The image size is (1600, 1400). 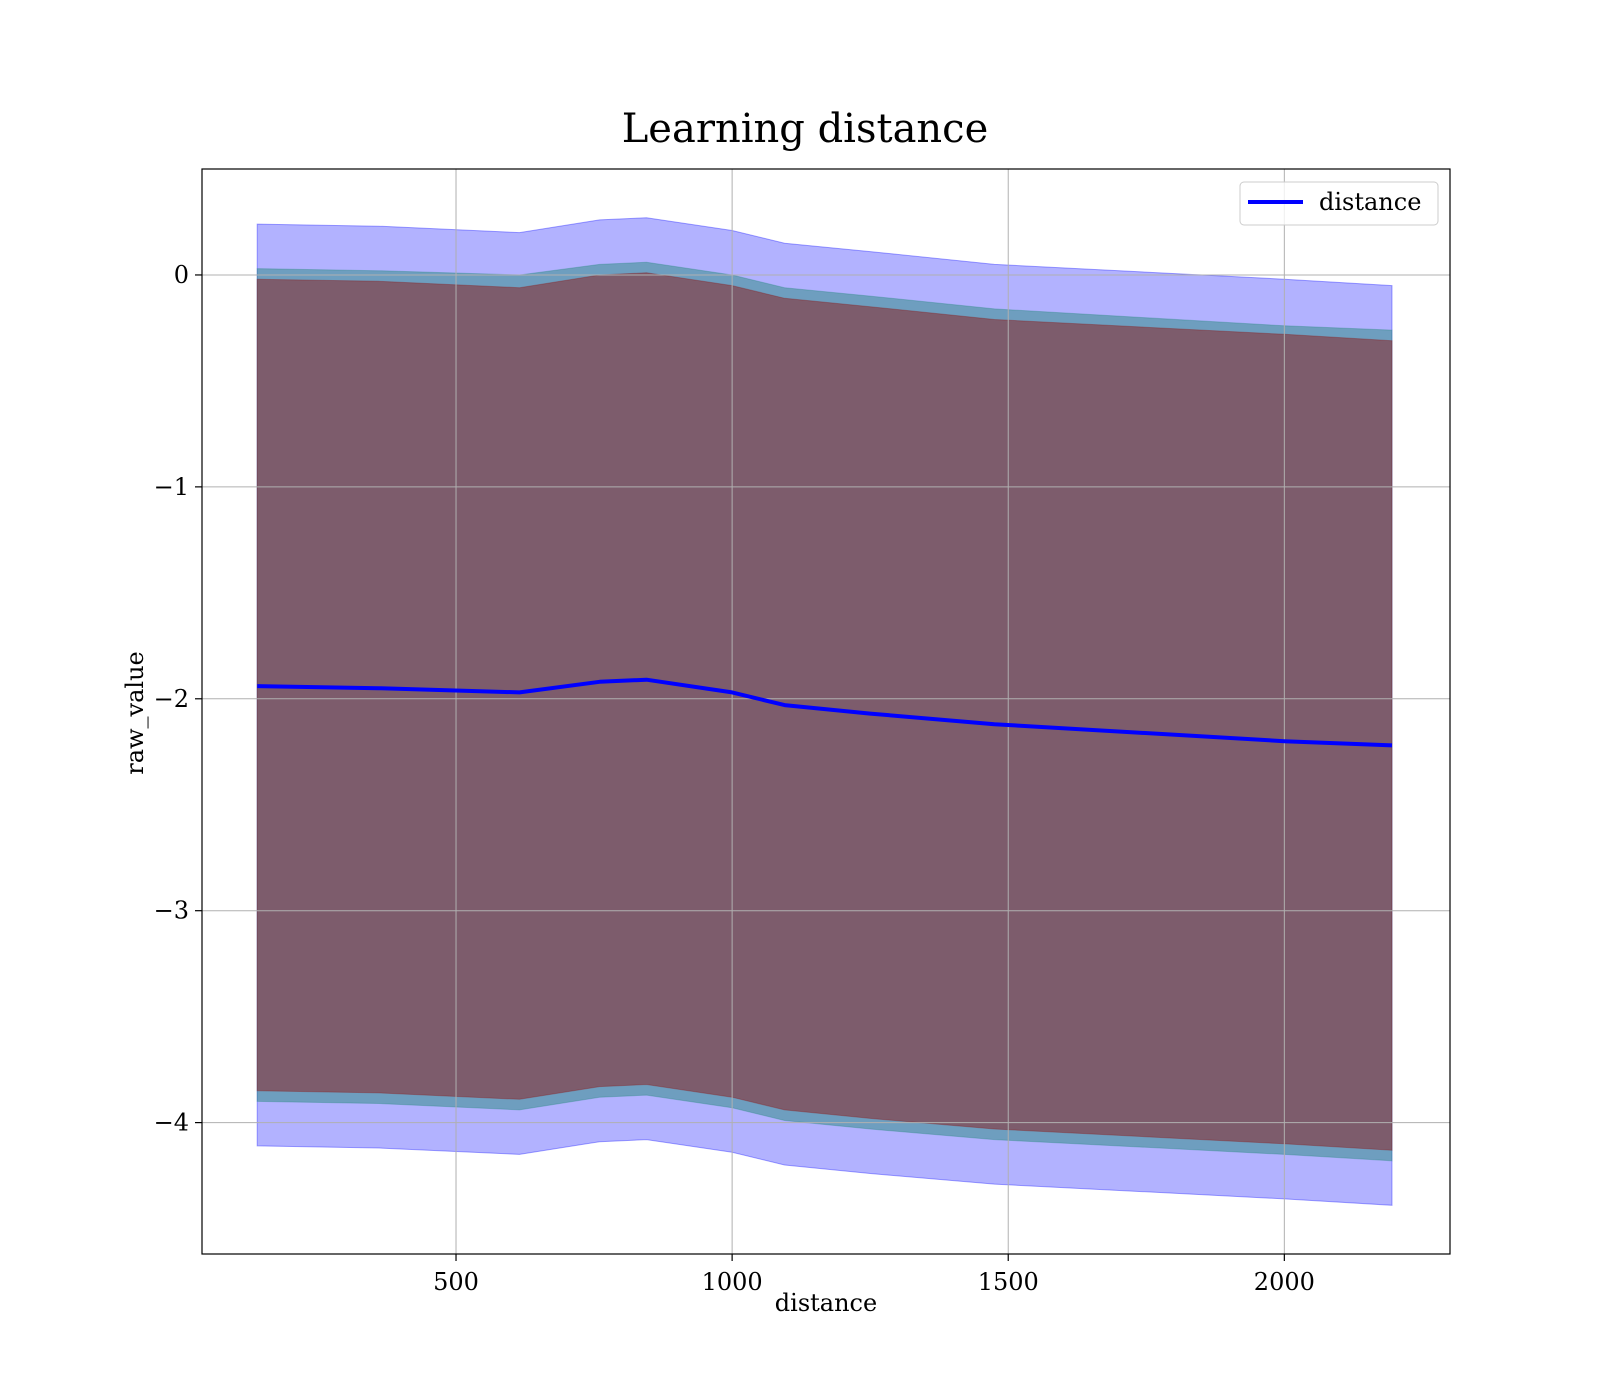 I want to click on series-line-distance, so click(x=825, y=712).